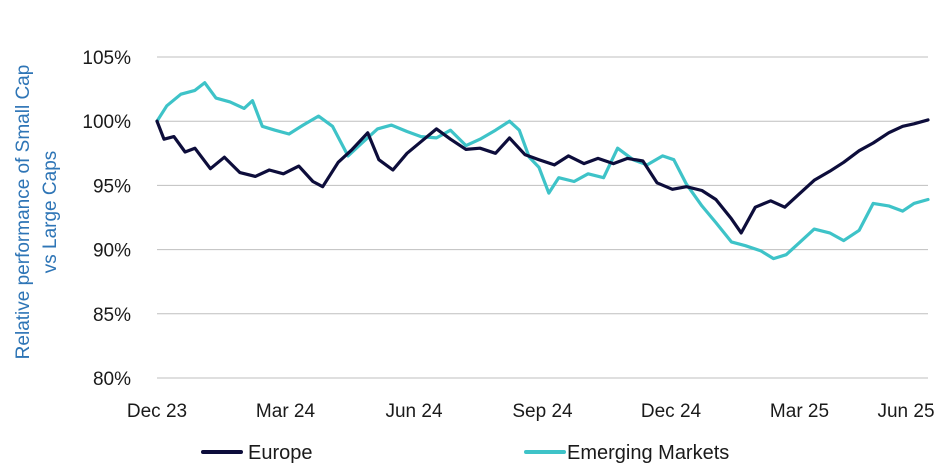  I want to click on y-tick-labels: 80% 85% 90% 95% 100% 105%, so click(106, 219).